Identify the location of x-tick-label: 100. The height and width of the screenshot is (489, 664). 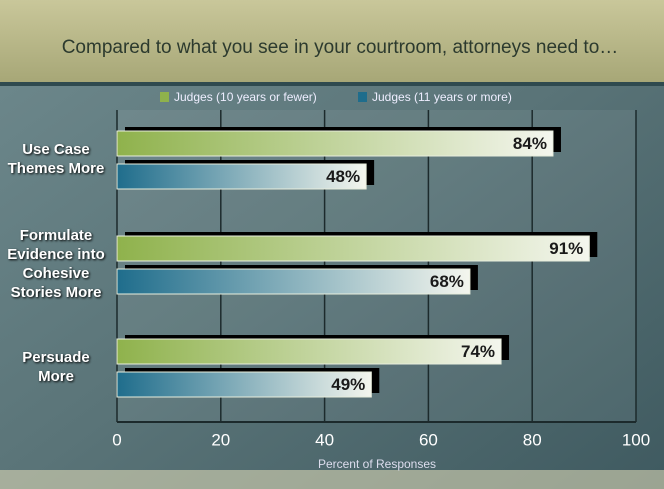
(636, 439).